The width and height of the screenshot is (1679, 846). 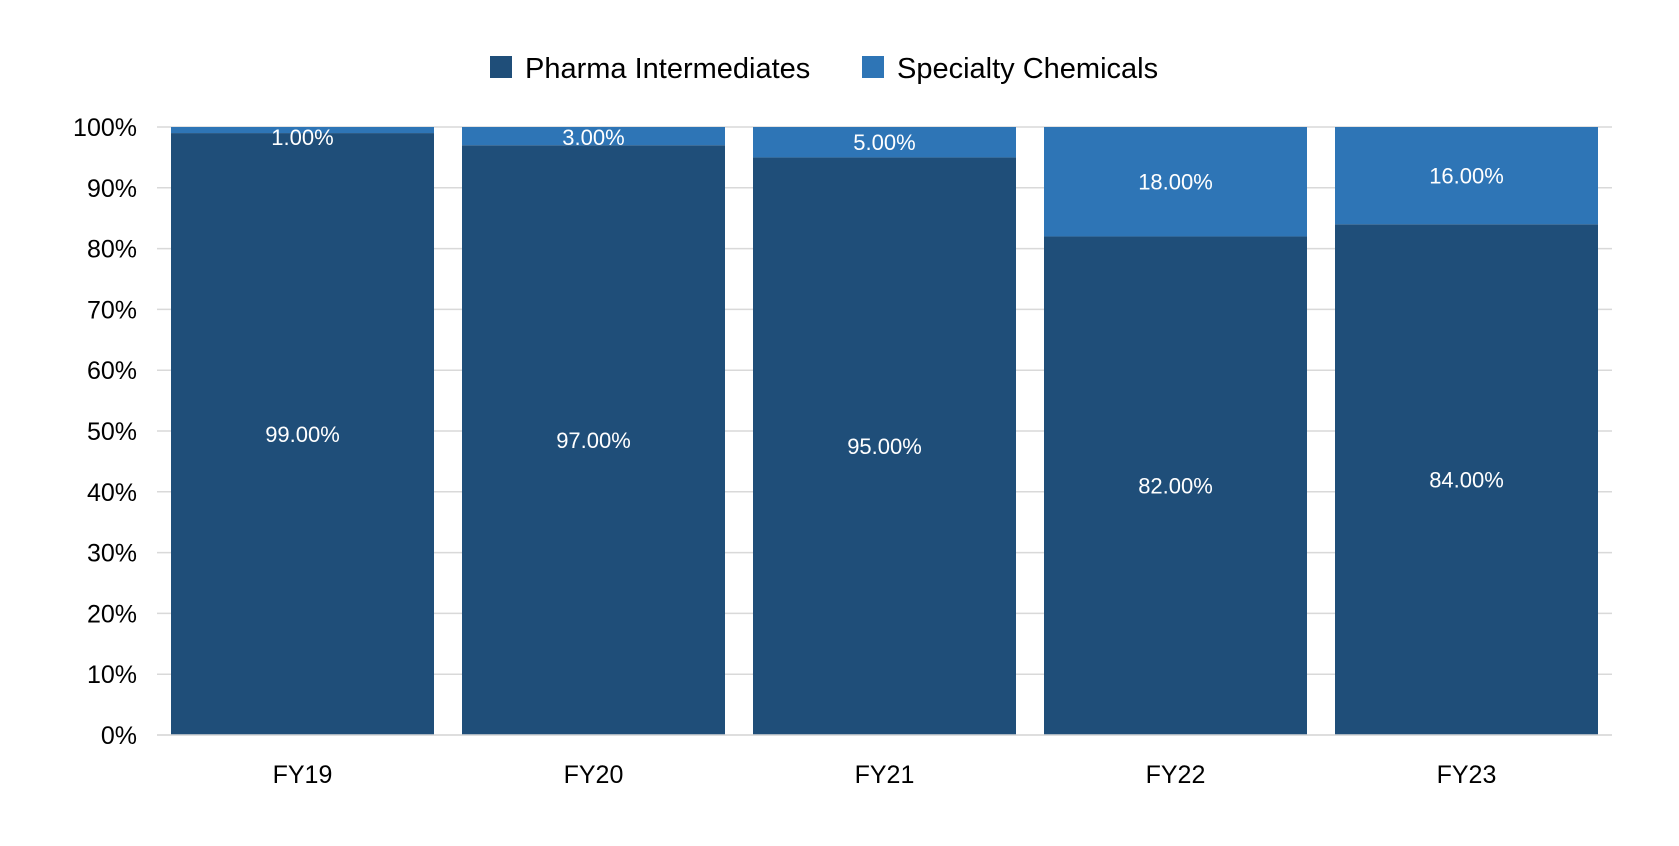 What do you see at coordinates (119, 736) in the screenshot?
I see `y-tick-label: 0%` at bounding box center [119, 736].